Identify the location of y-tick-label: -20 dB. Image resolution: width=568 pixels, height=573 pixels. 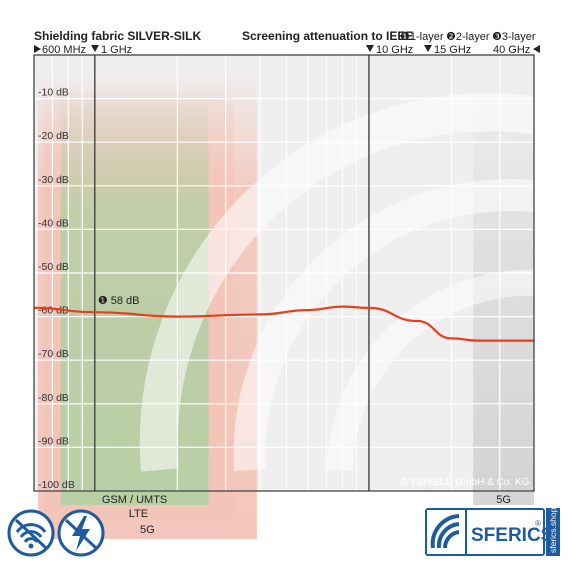
(53, 136).